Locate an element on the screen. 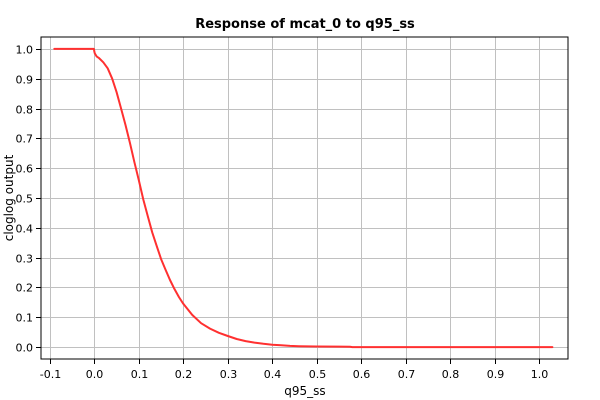  x-tick-label: 0.6 is located at coordinates (362, 374).